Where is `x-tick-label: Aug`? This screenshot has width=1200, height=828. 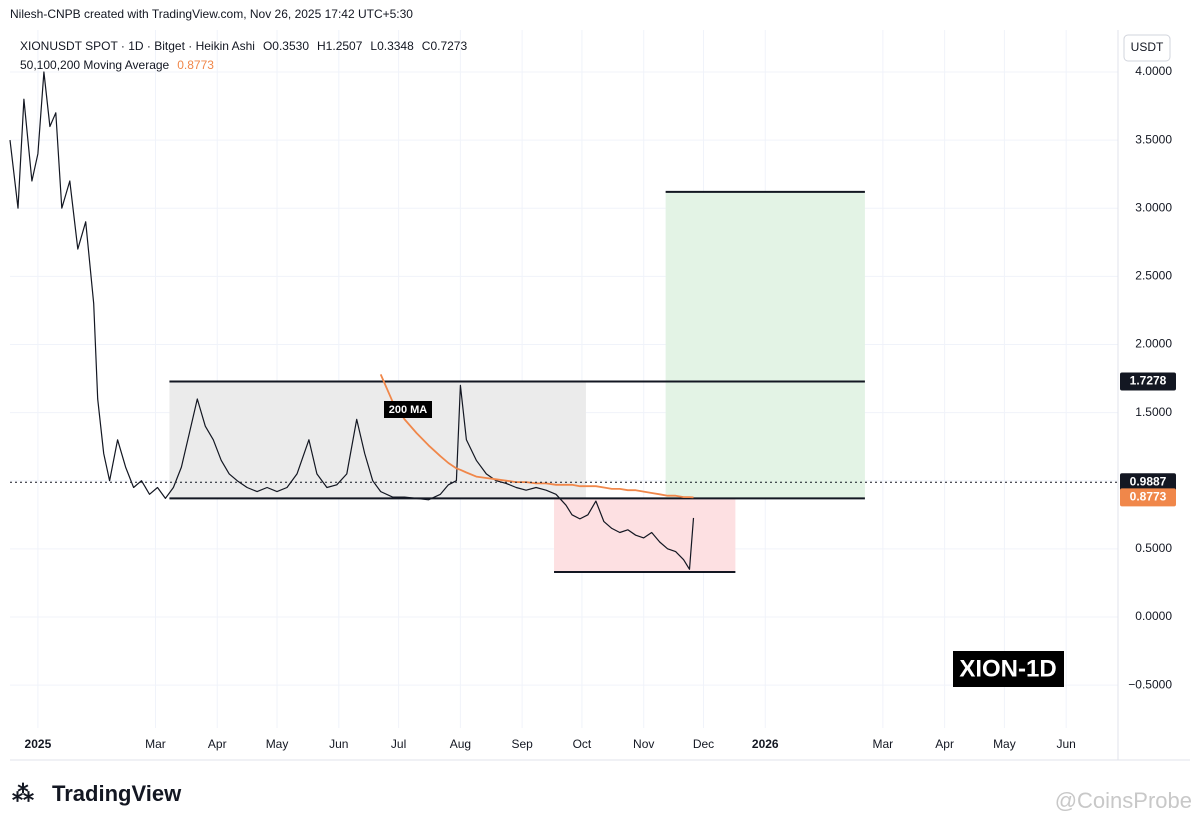 x-tick-label: Aug is located at coordinates (460, 744).